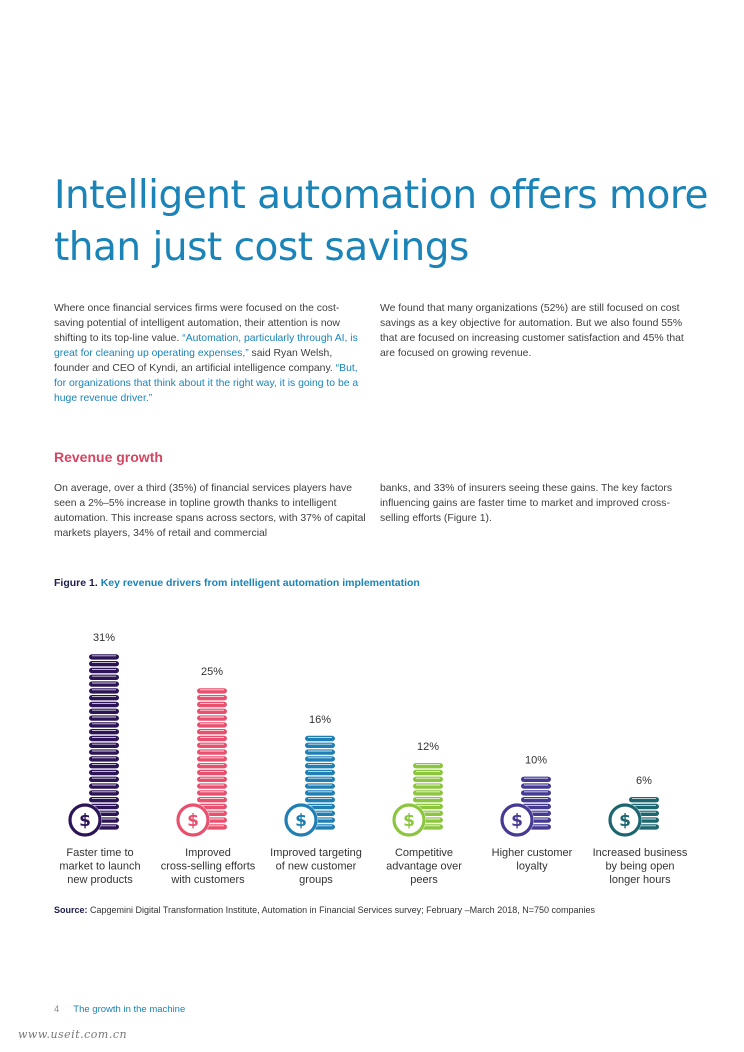  What do you see at coordinates (76, 583) in the screenshot?
I see `figure-number: Figure 1.` at bounding box center [76, 583].